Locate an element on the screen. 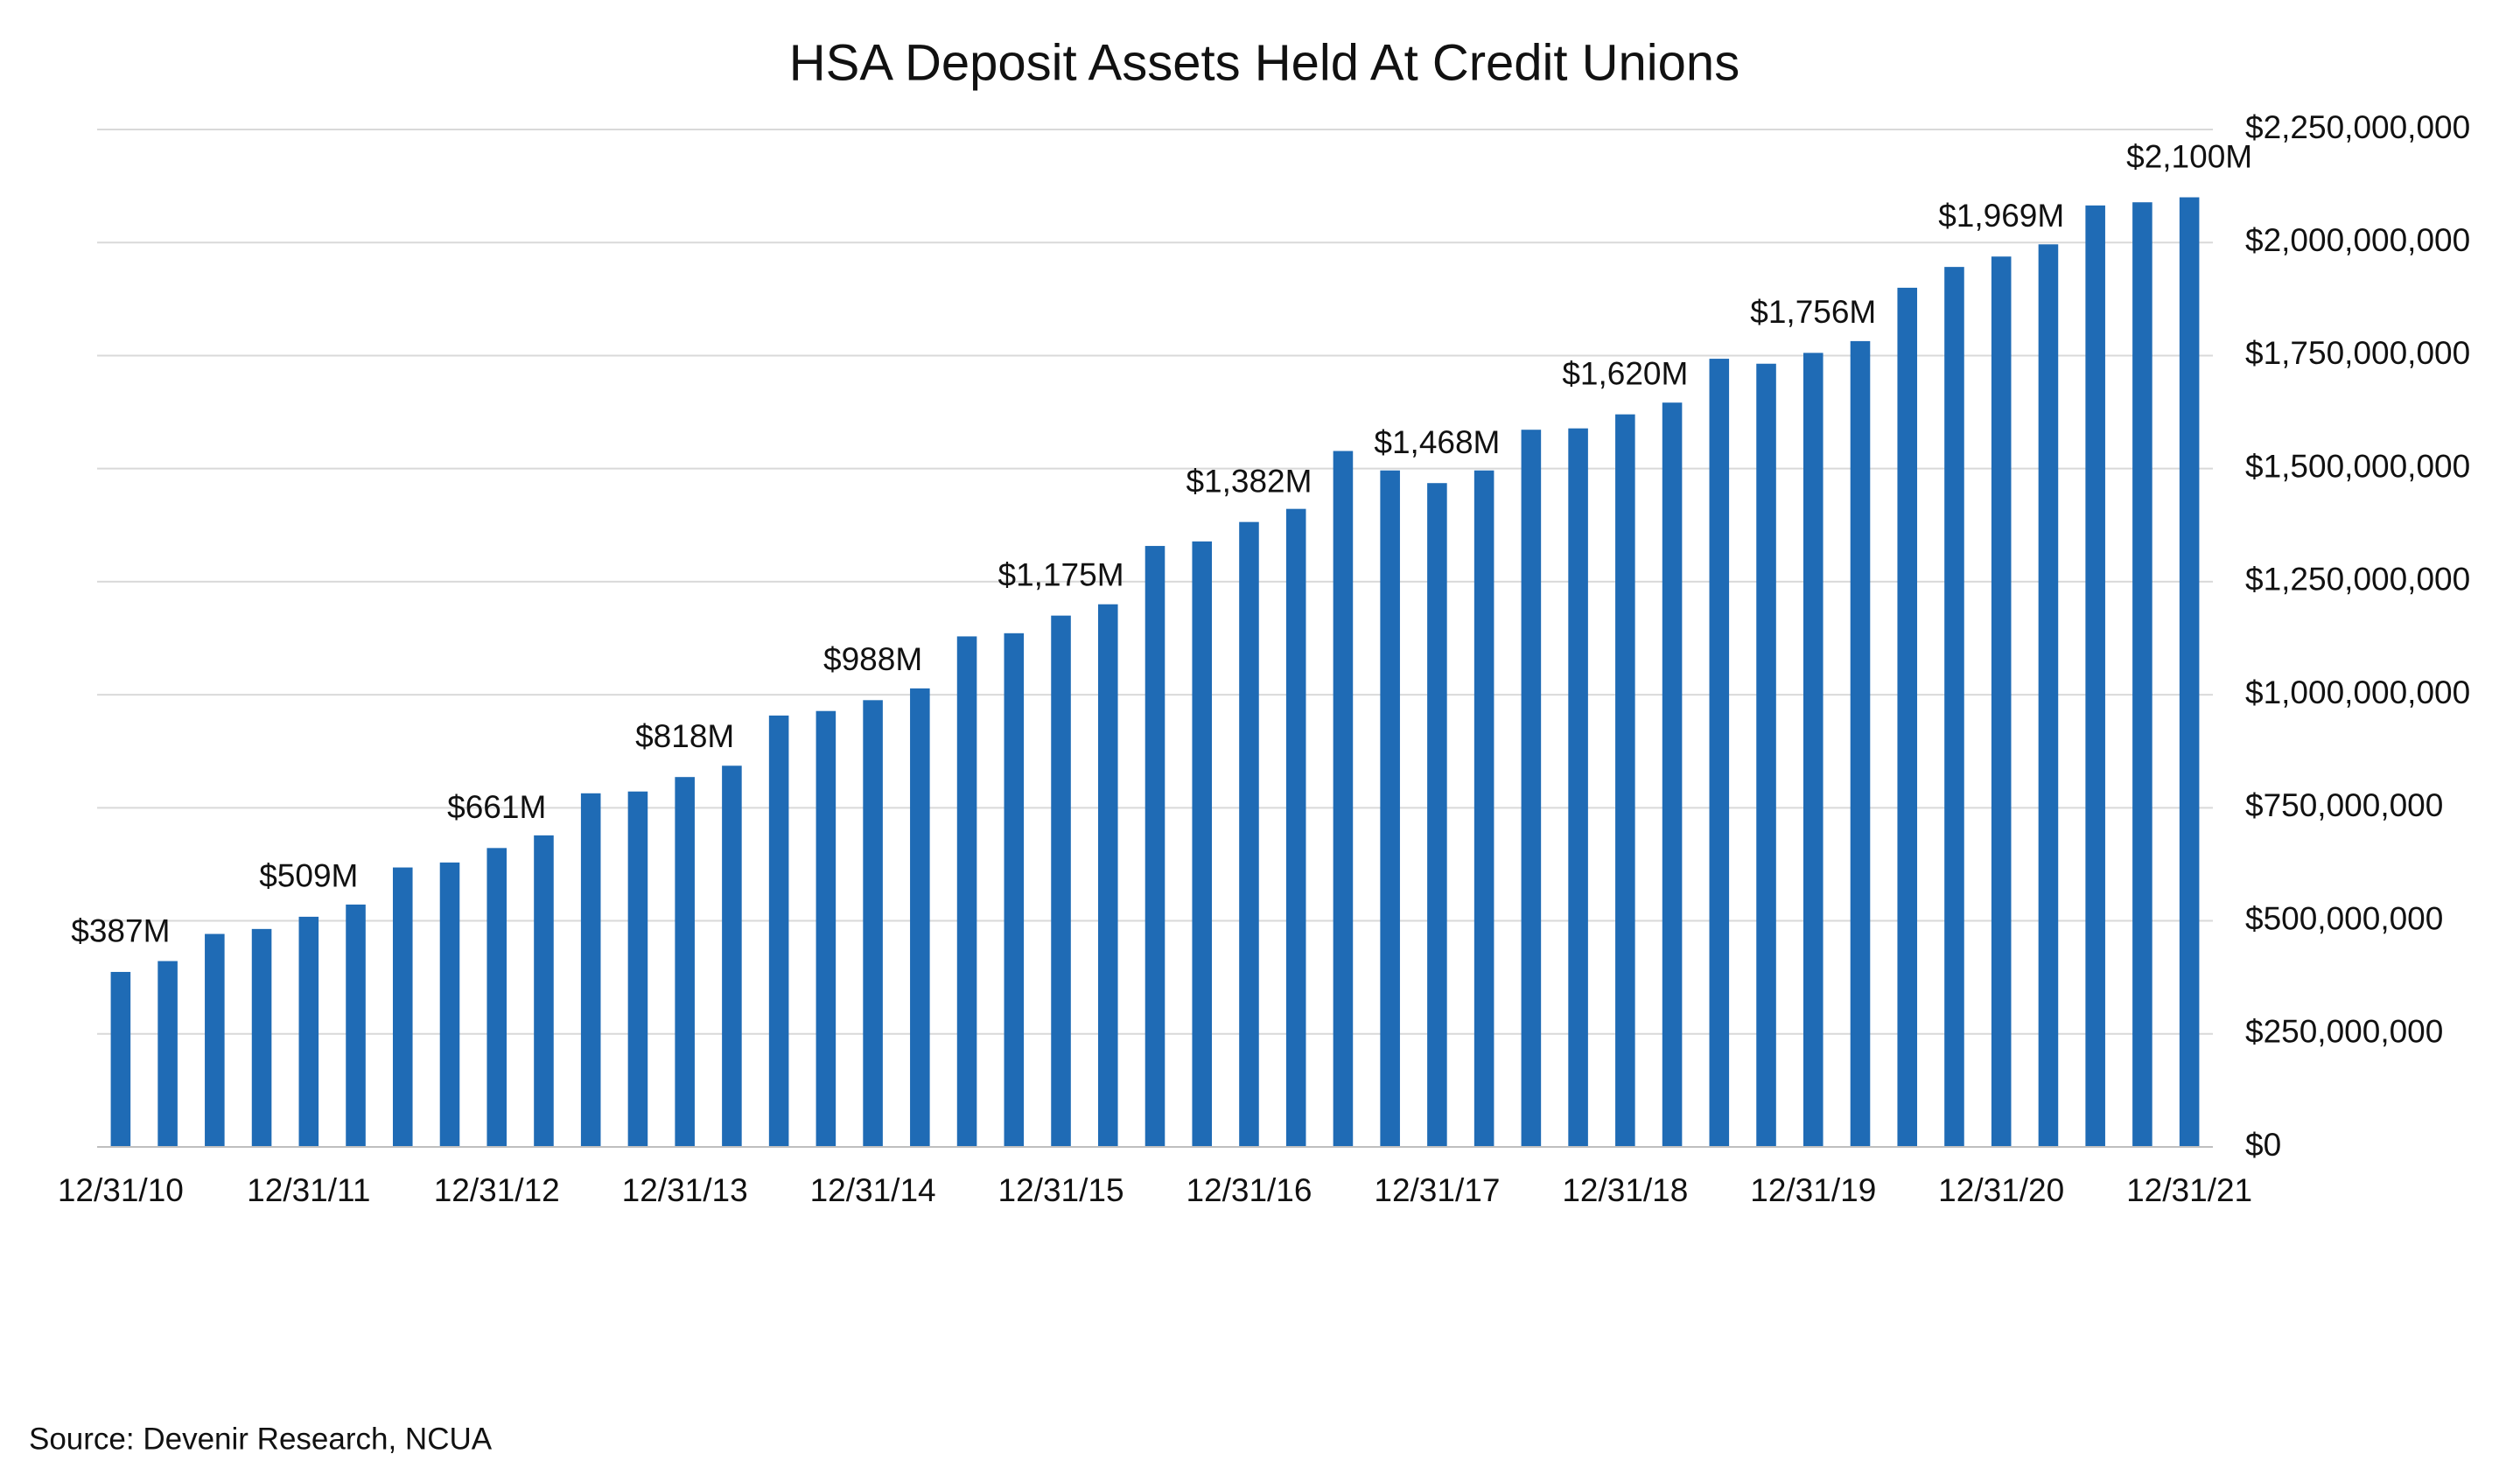  x-tick-label: 12/31/18 is located at coordinates (1625, 1190).